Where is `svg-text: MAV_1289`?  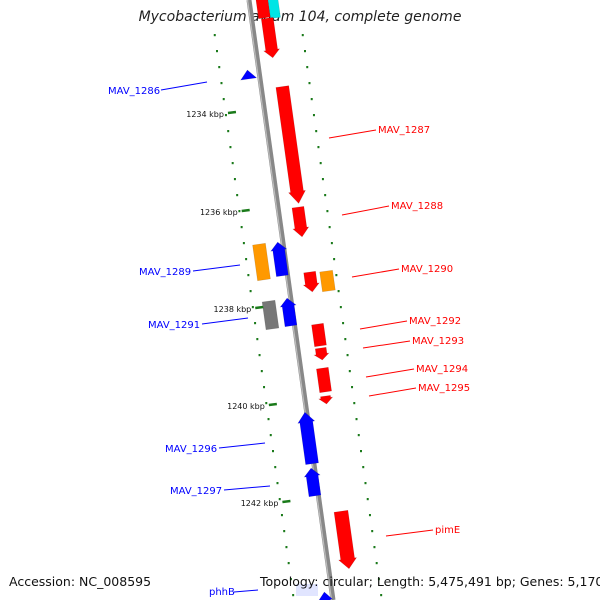 svg-text: MAV_1289 is located at coordinates (165, 272).